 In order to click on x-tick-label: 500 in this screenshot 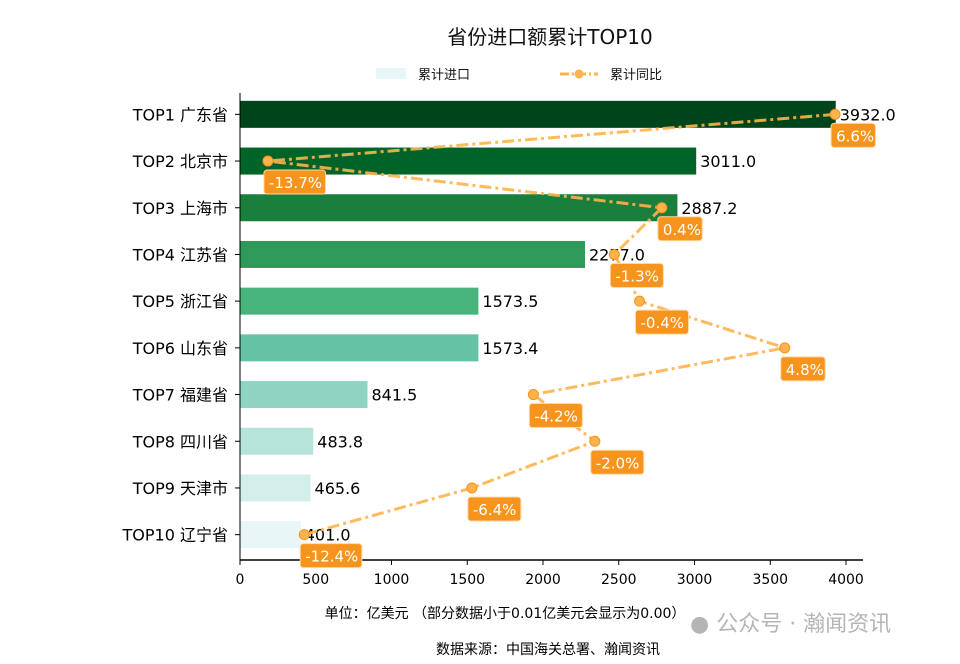, I will do `click(315, 580)`.